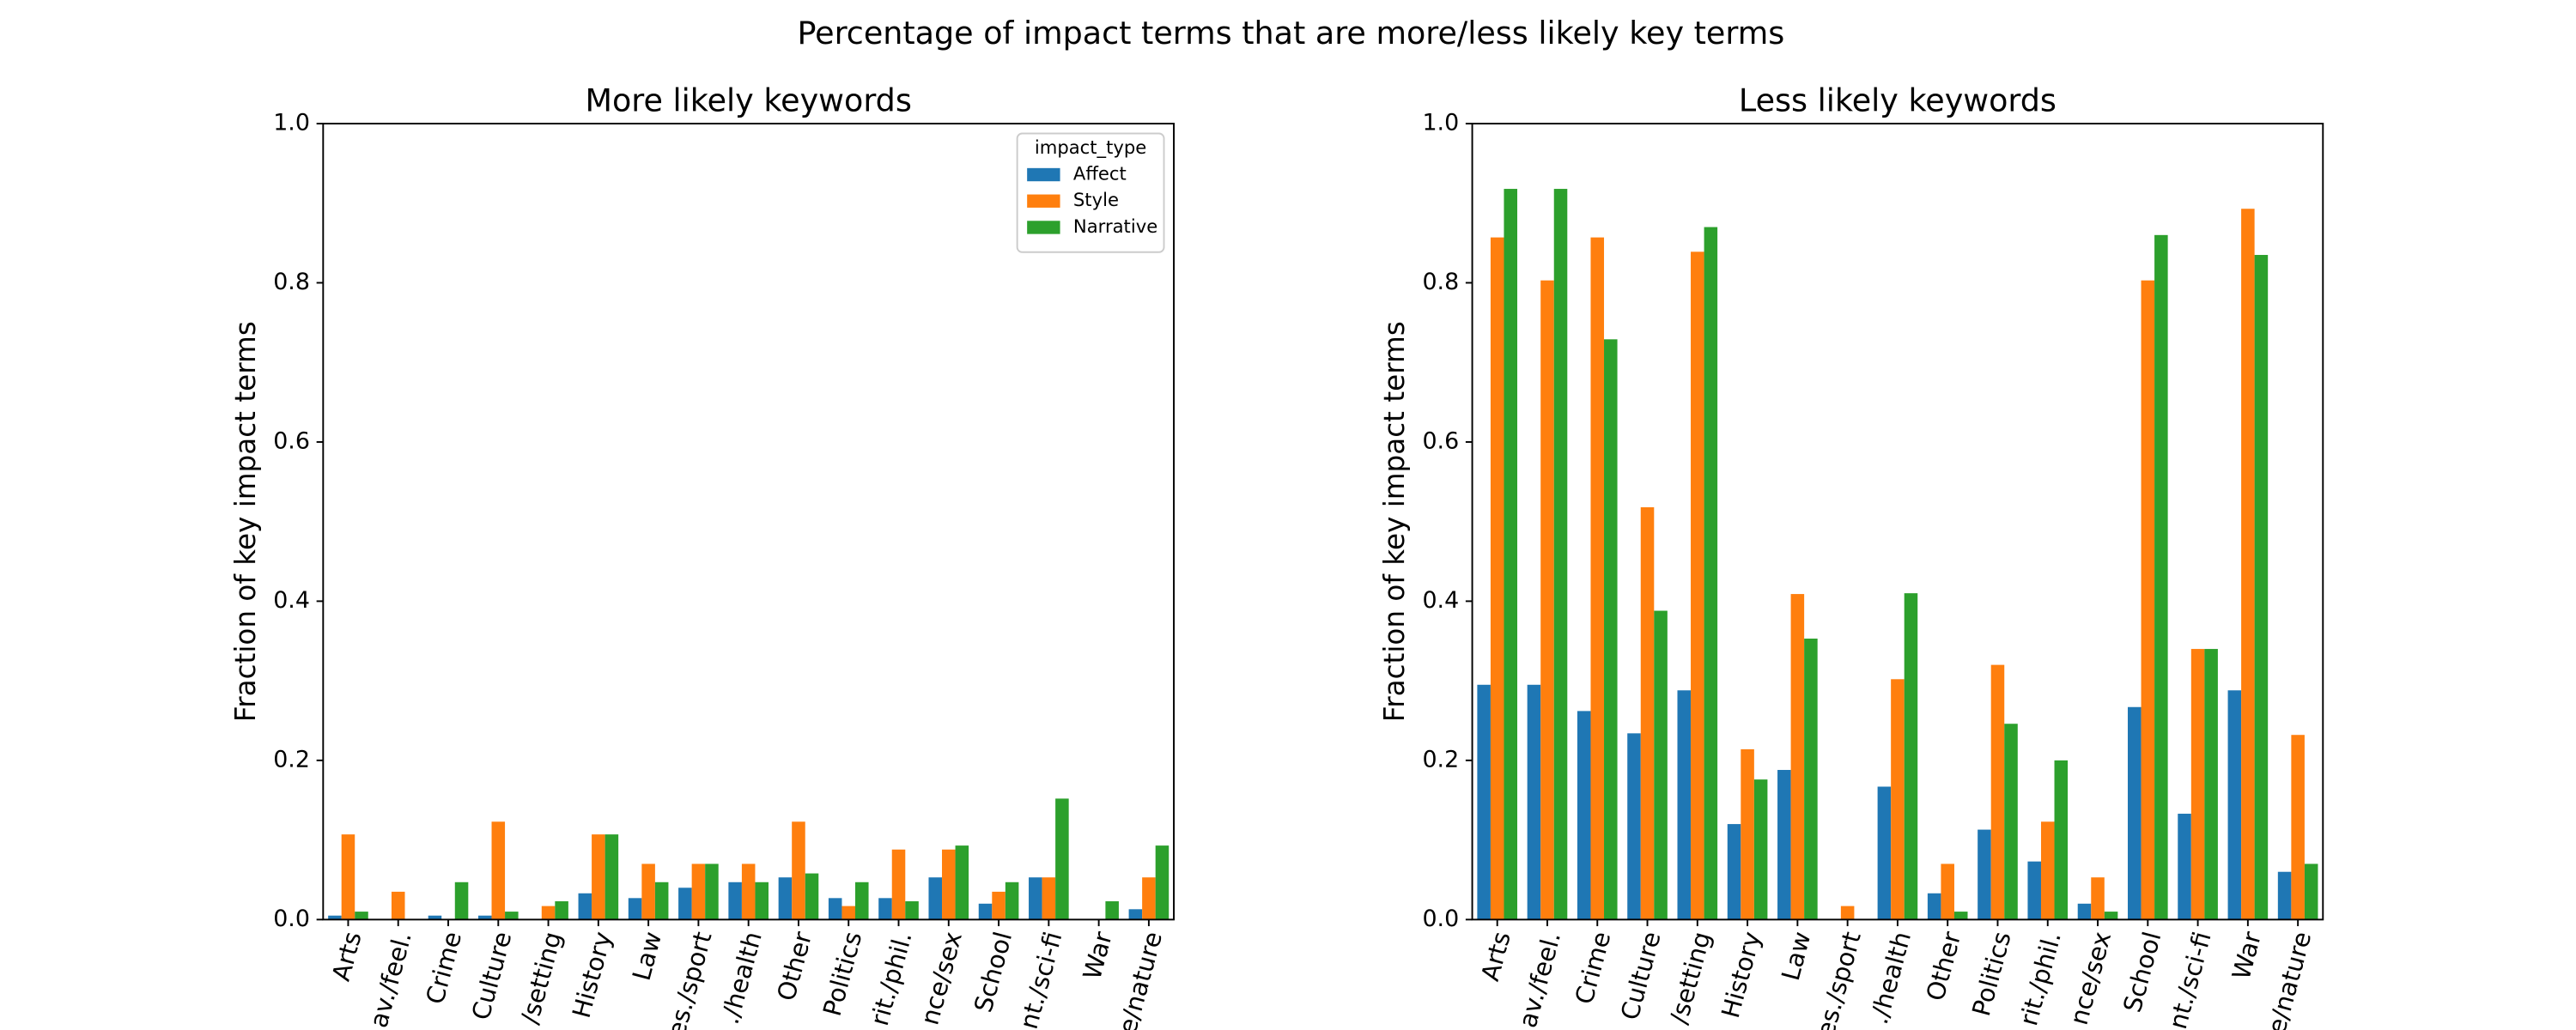 The image size is (2576, 1030). Describe the element at coordinates (2090, 978) in the screenshot. I see `x-tick-label: nce/sex` at that location.